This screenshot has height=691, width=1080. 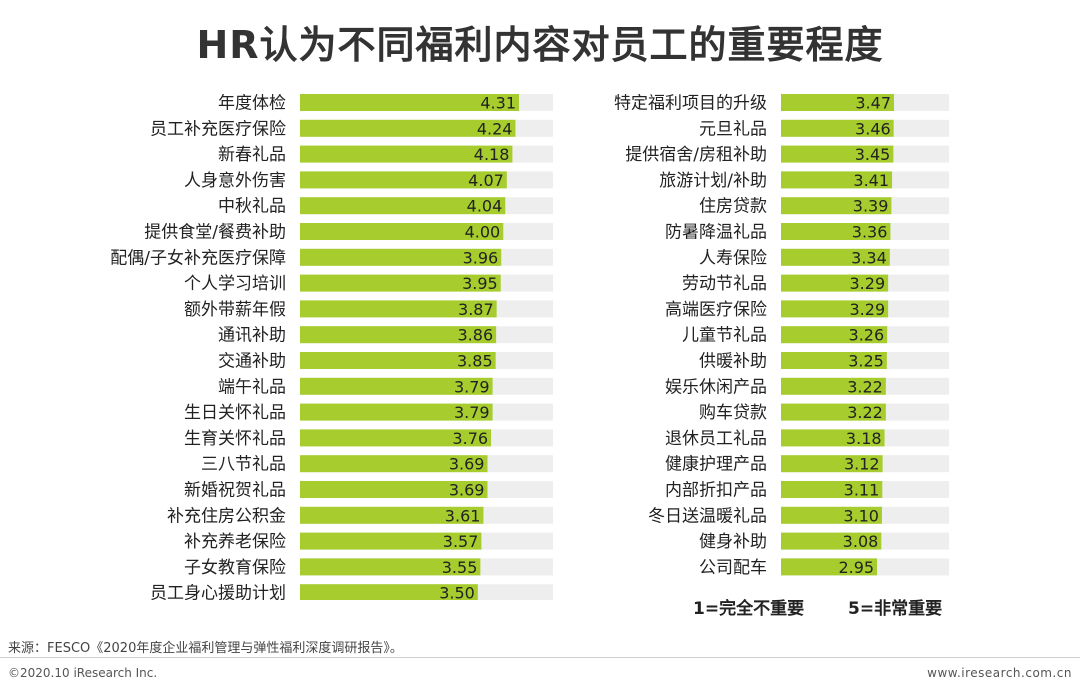 What do you see at coordinates (999, 673) in the screenshot?
I see `website-link: www.iresearch.com.cn` at bounding box center [999, 673].